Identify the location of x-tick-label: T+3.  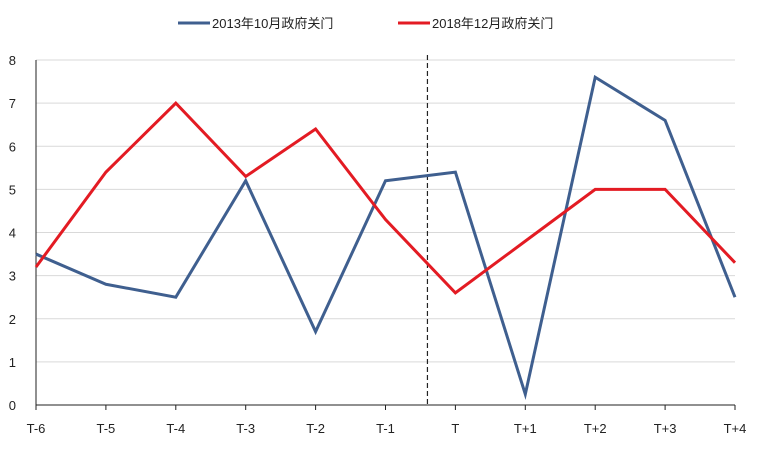
(665, 428).